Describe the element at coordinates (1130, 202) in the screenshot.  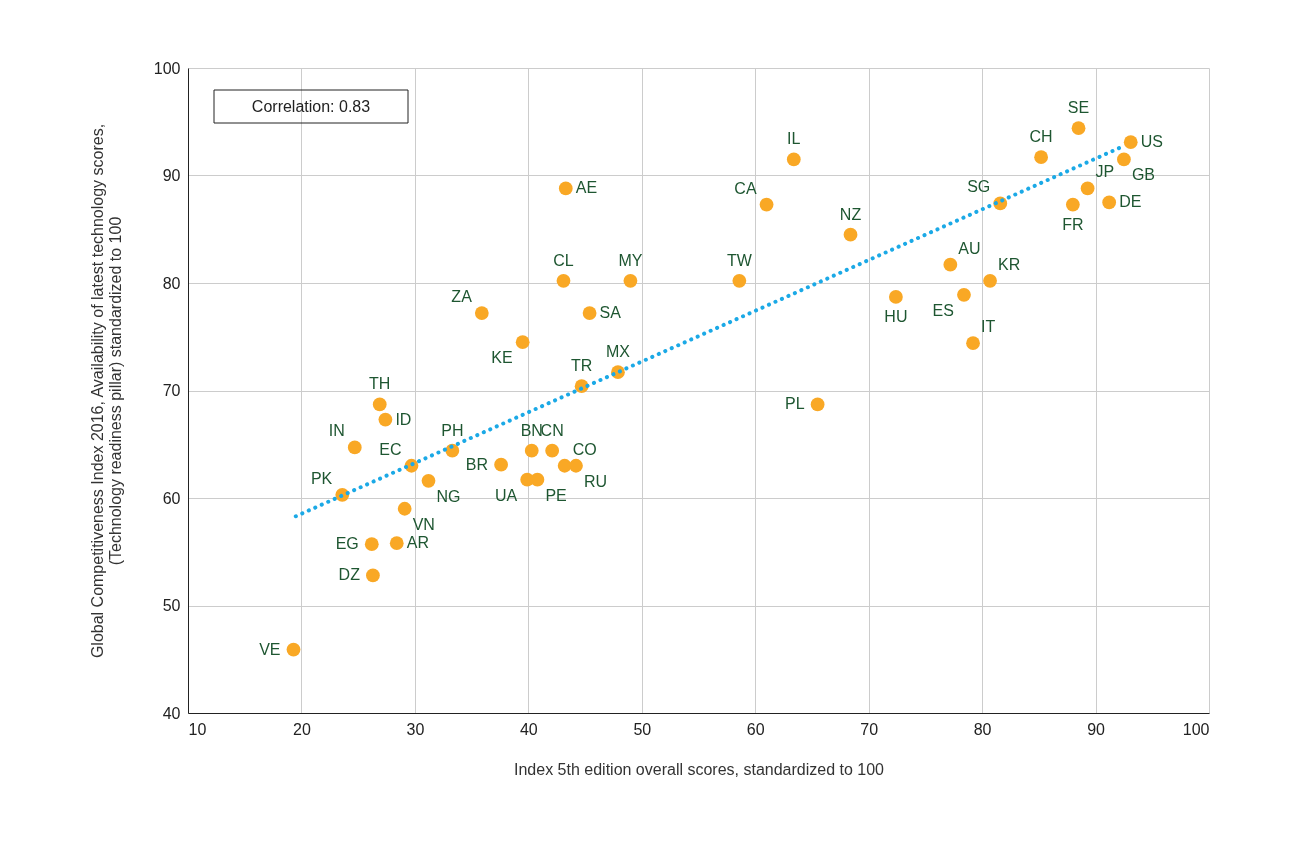
I see `series-label: DE` at that location.